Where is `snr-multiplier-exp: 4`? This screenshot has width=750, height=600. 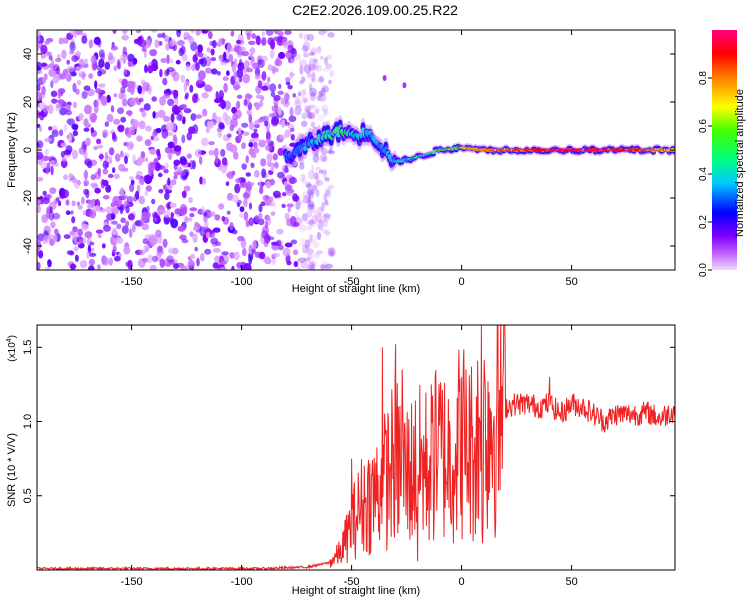
snr-multiplier-exp: 4 is located at coordinates (9, 340).